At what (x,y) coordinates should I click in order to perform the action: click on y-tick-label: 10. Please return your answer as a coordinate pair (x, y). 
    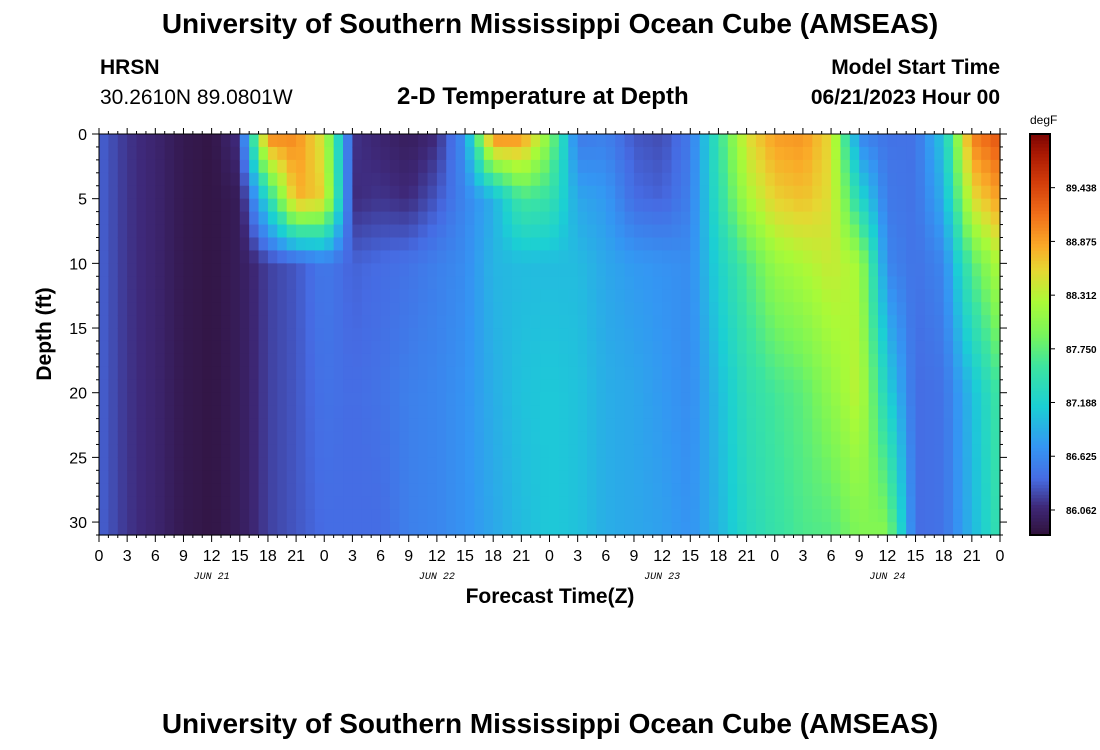
    Looking at the image, I should click on (78, 264).